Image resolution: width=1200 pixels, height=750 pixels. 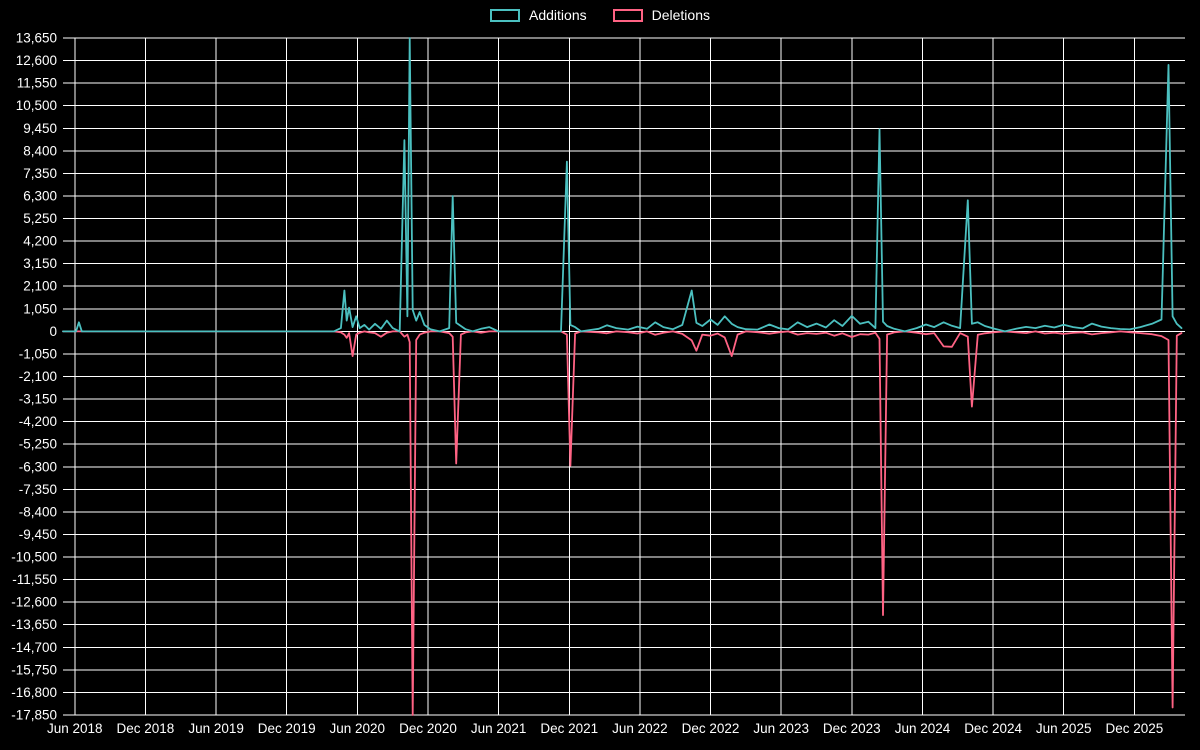 What do you see at coordinates (781, 728) in the screenshot?
I see `svg-text: Jun 2023` at bounding box center [781, 728].